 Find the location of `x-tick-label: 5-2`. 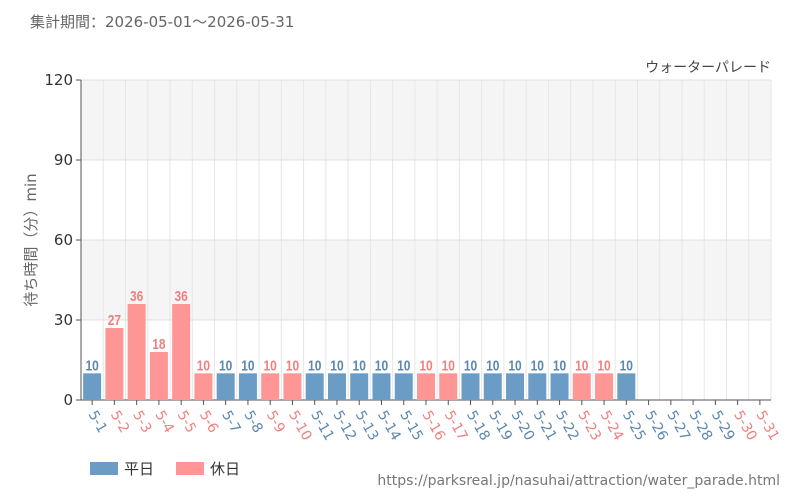

x-tick-label: 5-2 is located at coordinates (119, 422).